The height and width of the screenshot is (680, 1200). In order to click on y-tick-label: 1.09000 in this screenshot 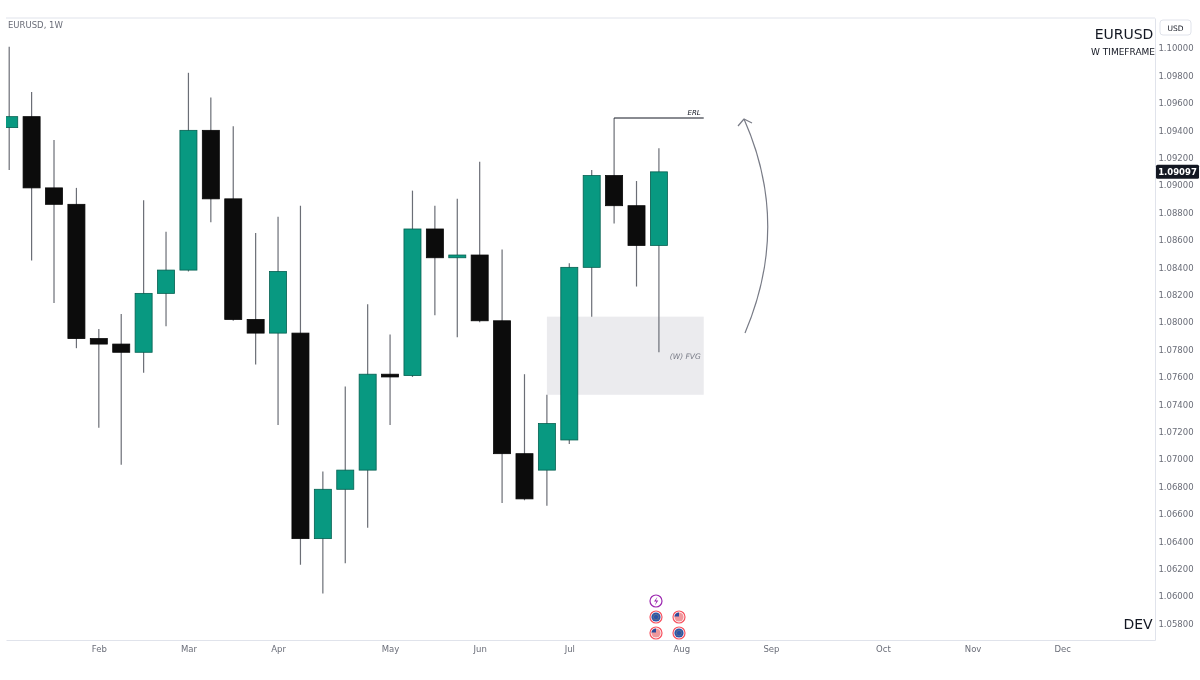, I will do `click(1176, 185)`.